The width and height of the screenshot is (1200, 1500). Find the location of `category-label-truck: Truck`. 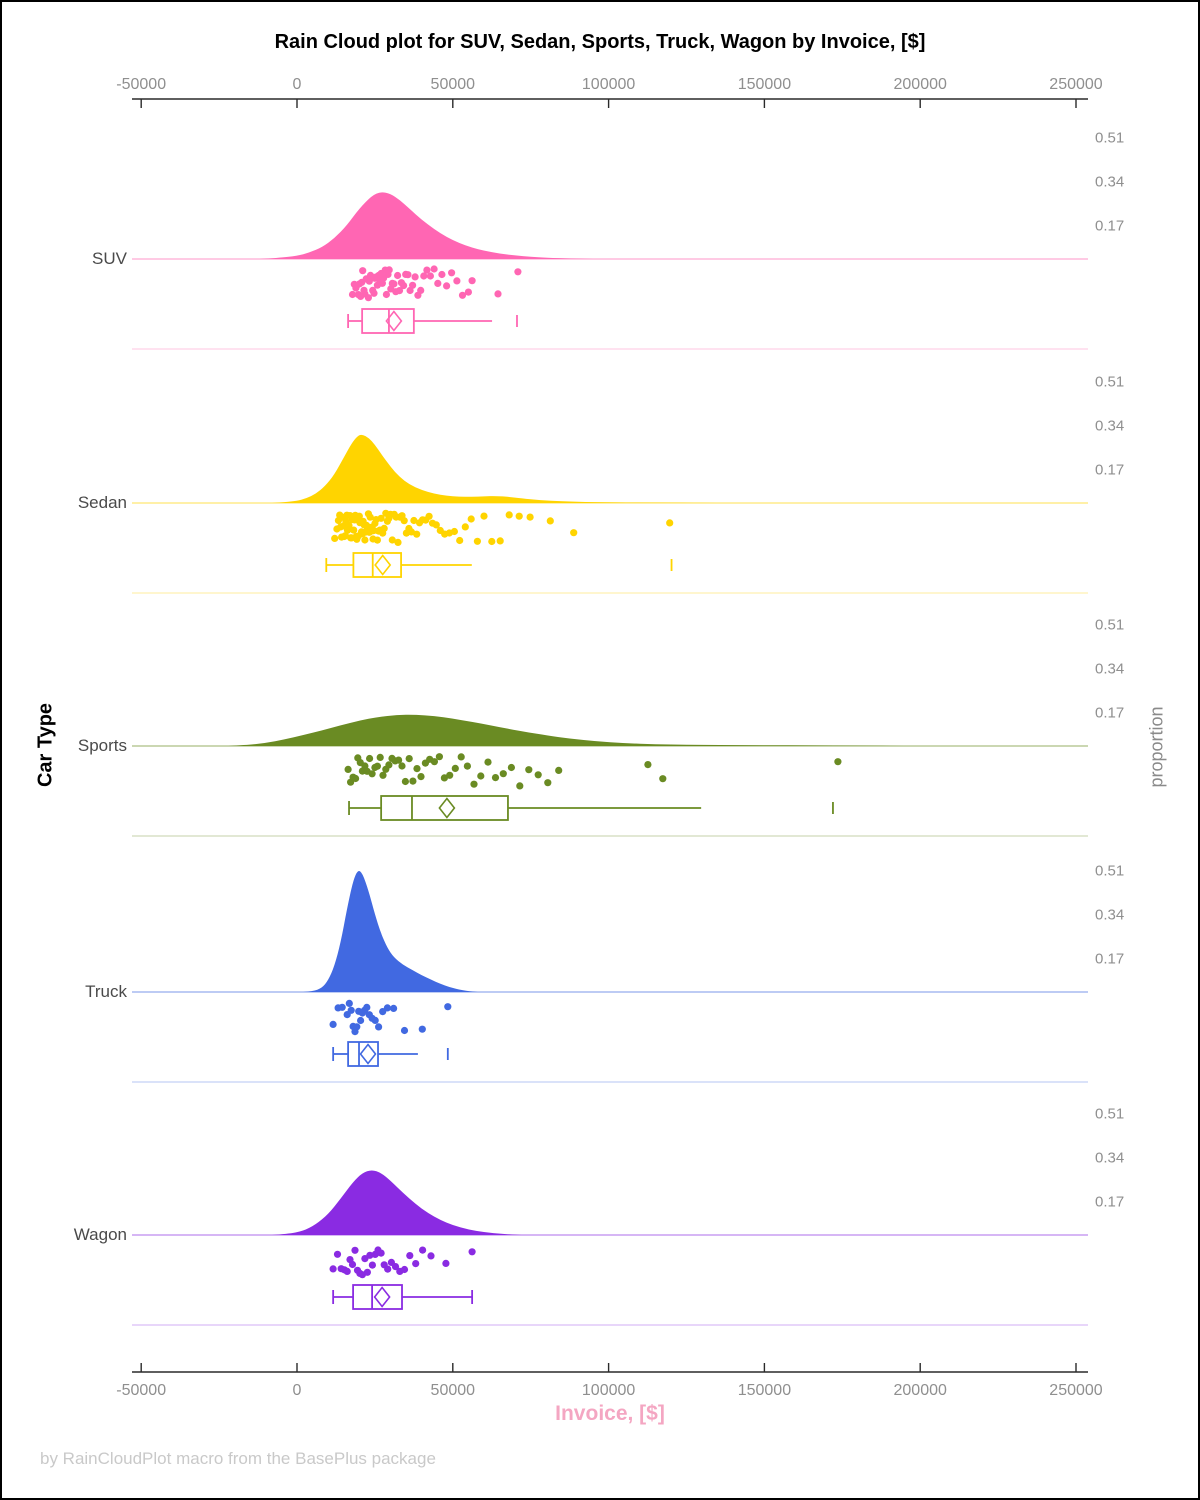

category-label-truck: Truck is located at coordinates (106, 991).